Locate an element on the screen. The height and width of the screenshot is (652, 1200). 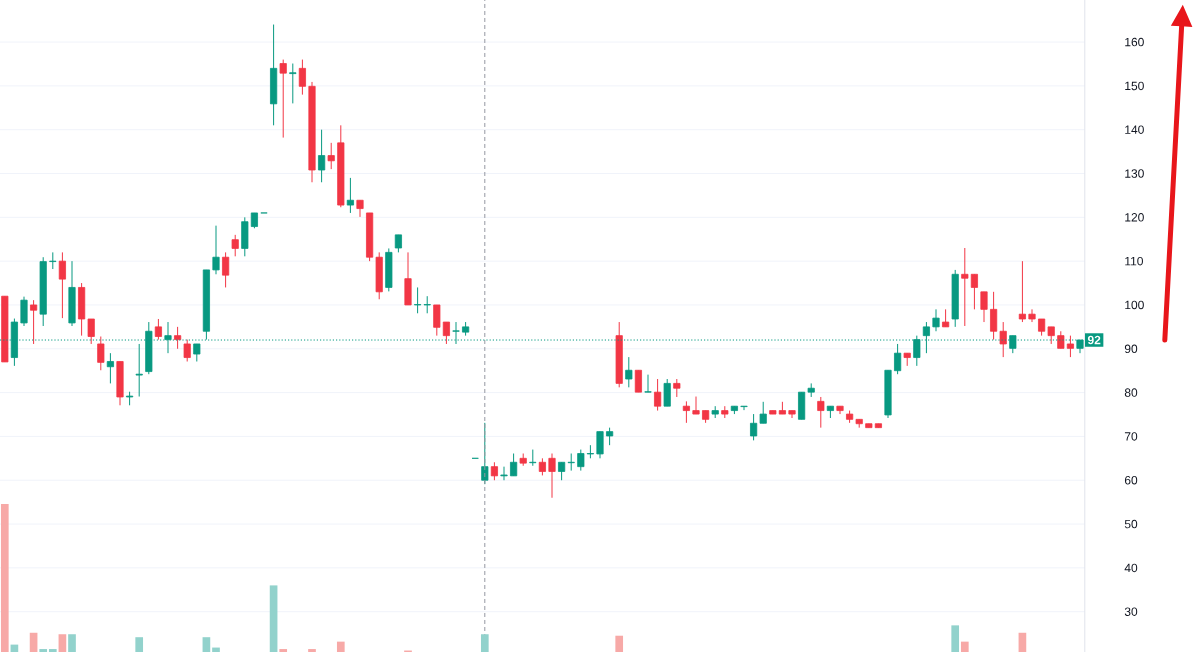
y-tick-label: 160 is located at coordinates (1134, 42).